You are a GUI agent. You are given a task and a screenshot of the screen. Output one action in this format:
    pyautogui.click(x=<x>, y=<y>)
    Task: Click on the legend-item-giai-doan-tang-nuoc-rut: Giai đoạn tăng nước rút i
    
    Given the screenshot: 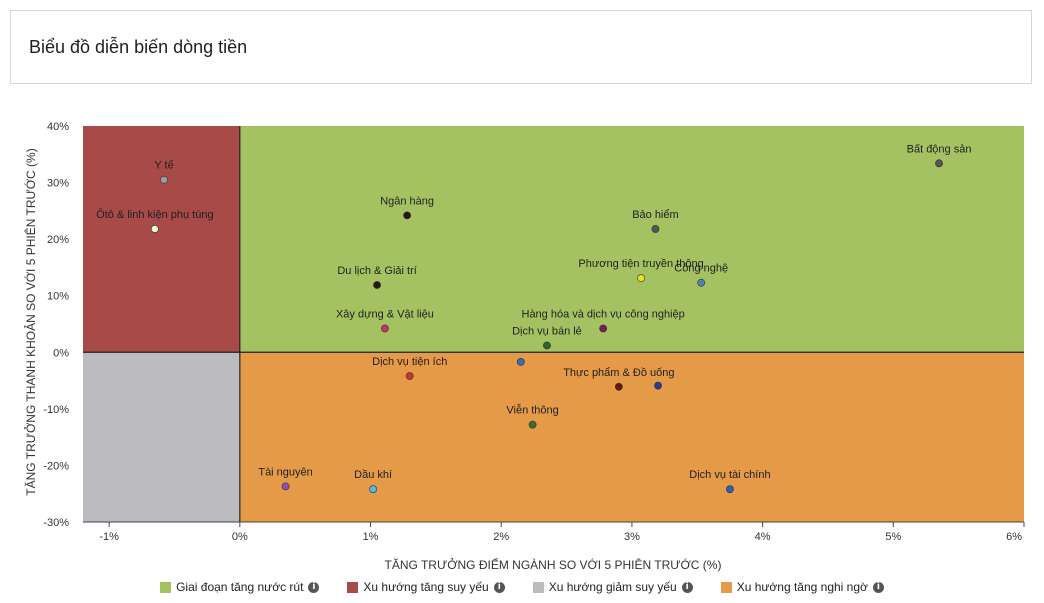 What is the action you would take?
    pyautogui.click(x=240, y=587)
    